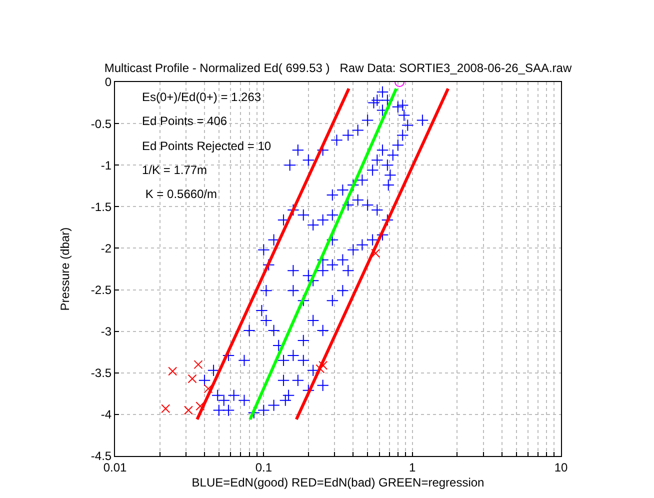  What do you see at coordinates (101, 207) in the screenshot?
I see `y-tick-label: -1.5` at bounding box center [101, 207].